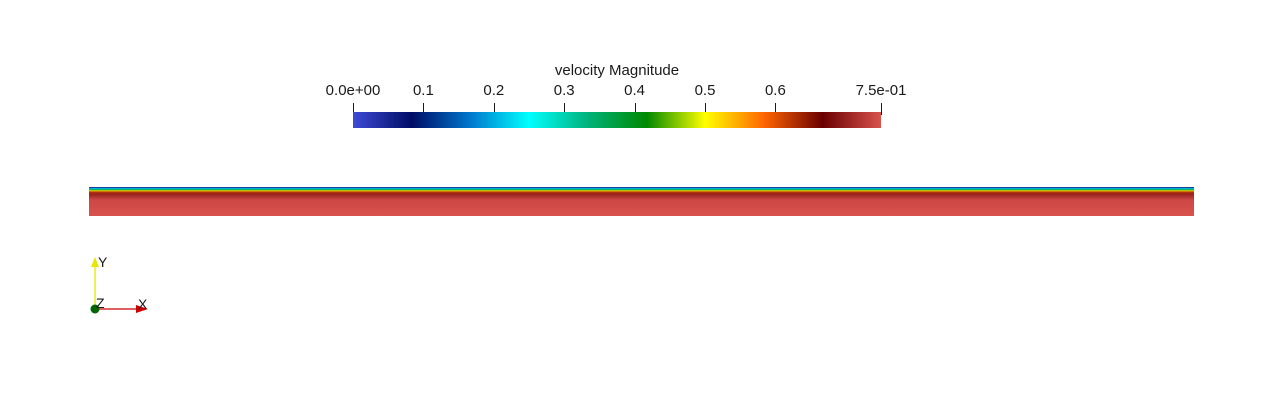 The height and width of the screenshot is (403, 1261). Describe the element at coordinates (95, 262) in the screenshot. I see `y-axis-arrowhead` at that location.